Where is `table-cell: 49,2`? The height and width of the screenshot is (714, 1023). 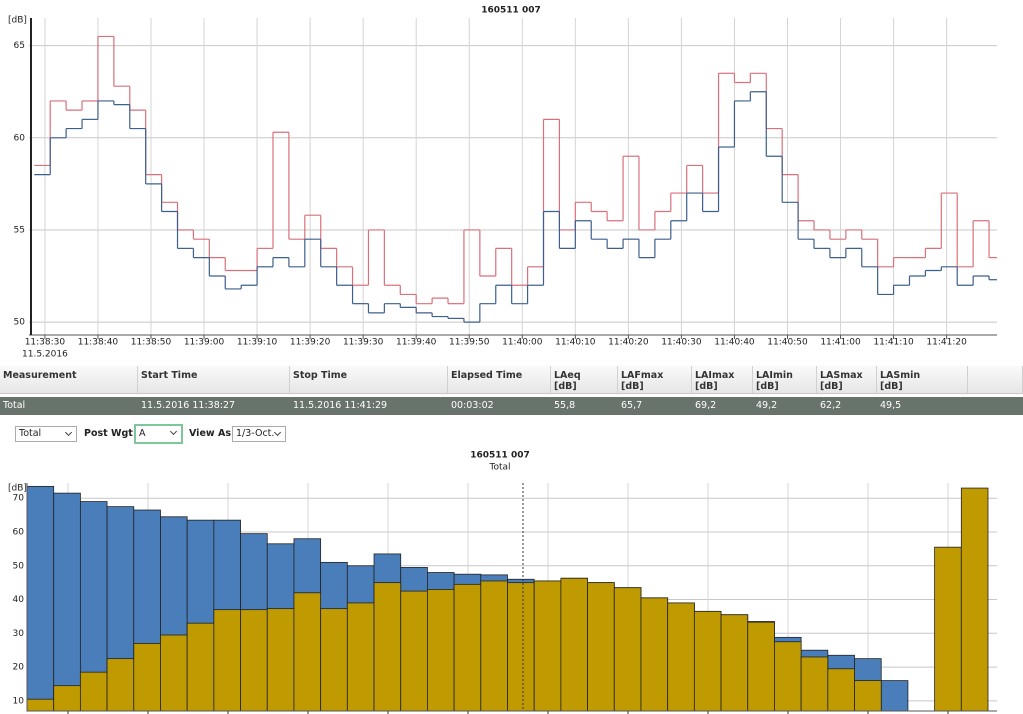
table-cell: 49,2 is located at coordinates (767, 405).